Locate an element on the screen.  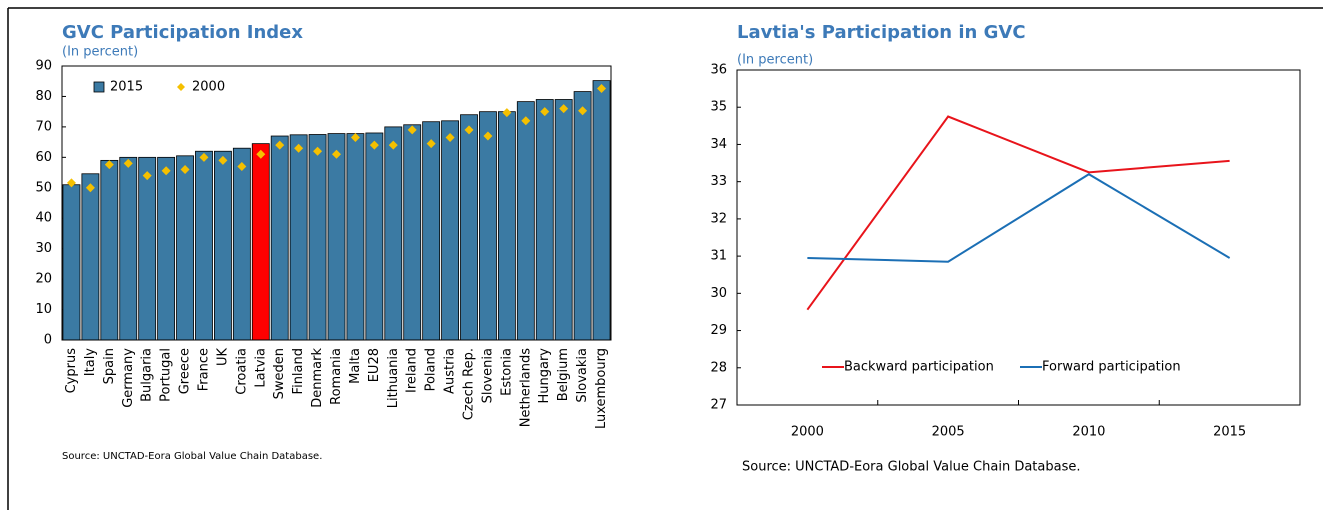
y-tick-label: 31 is located at coordinates (718, 256).